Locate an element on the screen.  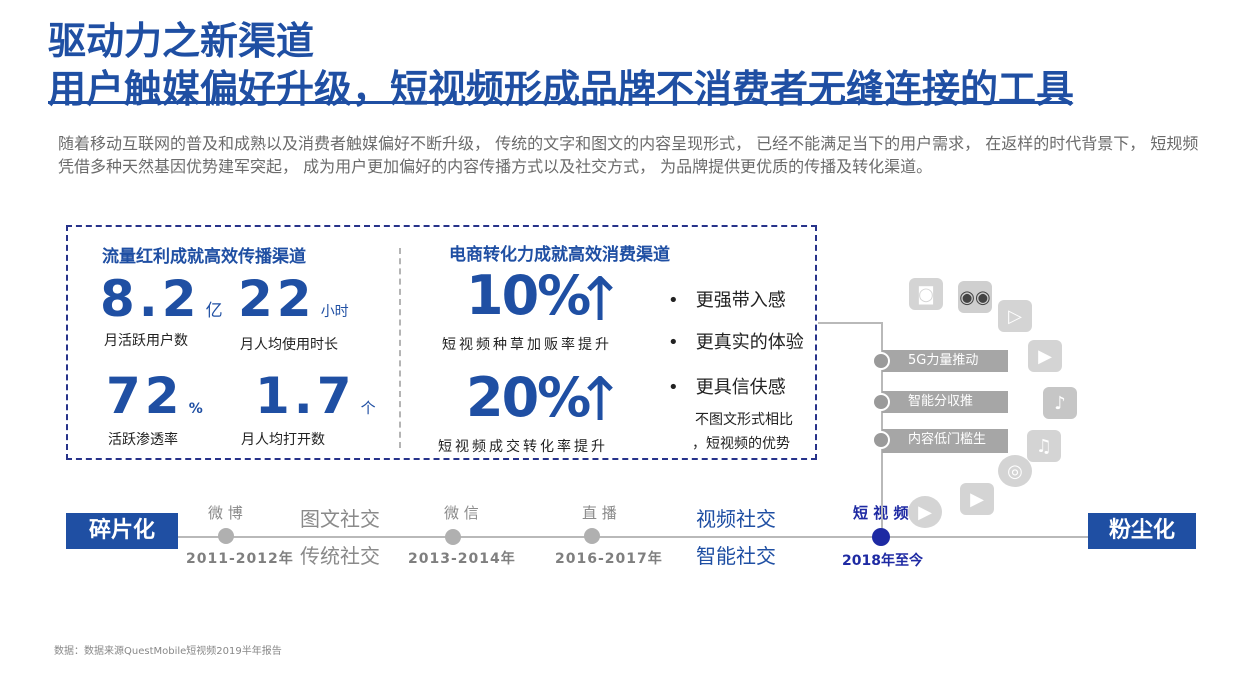
stat-apps-opened: 1.7 个 is located at coordinates (315, 396).